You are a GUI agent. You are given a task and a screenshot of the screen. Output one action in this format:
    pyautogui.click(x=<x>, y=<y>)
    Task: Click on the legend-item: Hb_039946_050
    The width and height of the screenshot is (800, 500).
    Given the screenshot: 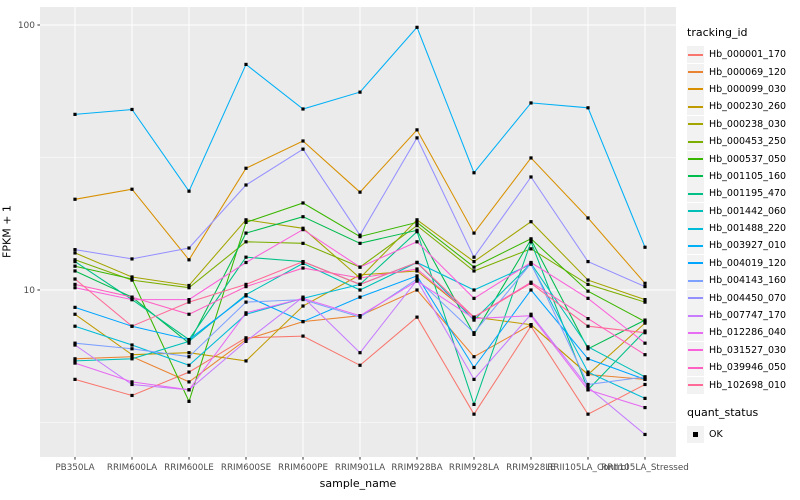 What is the action you would take?
    pyautogui.click(x=743, y=368)
    